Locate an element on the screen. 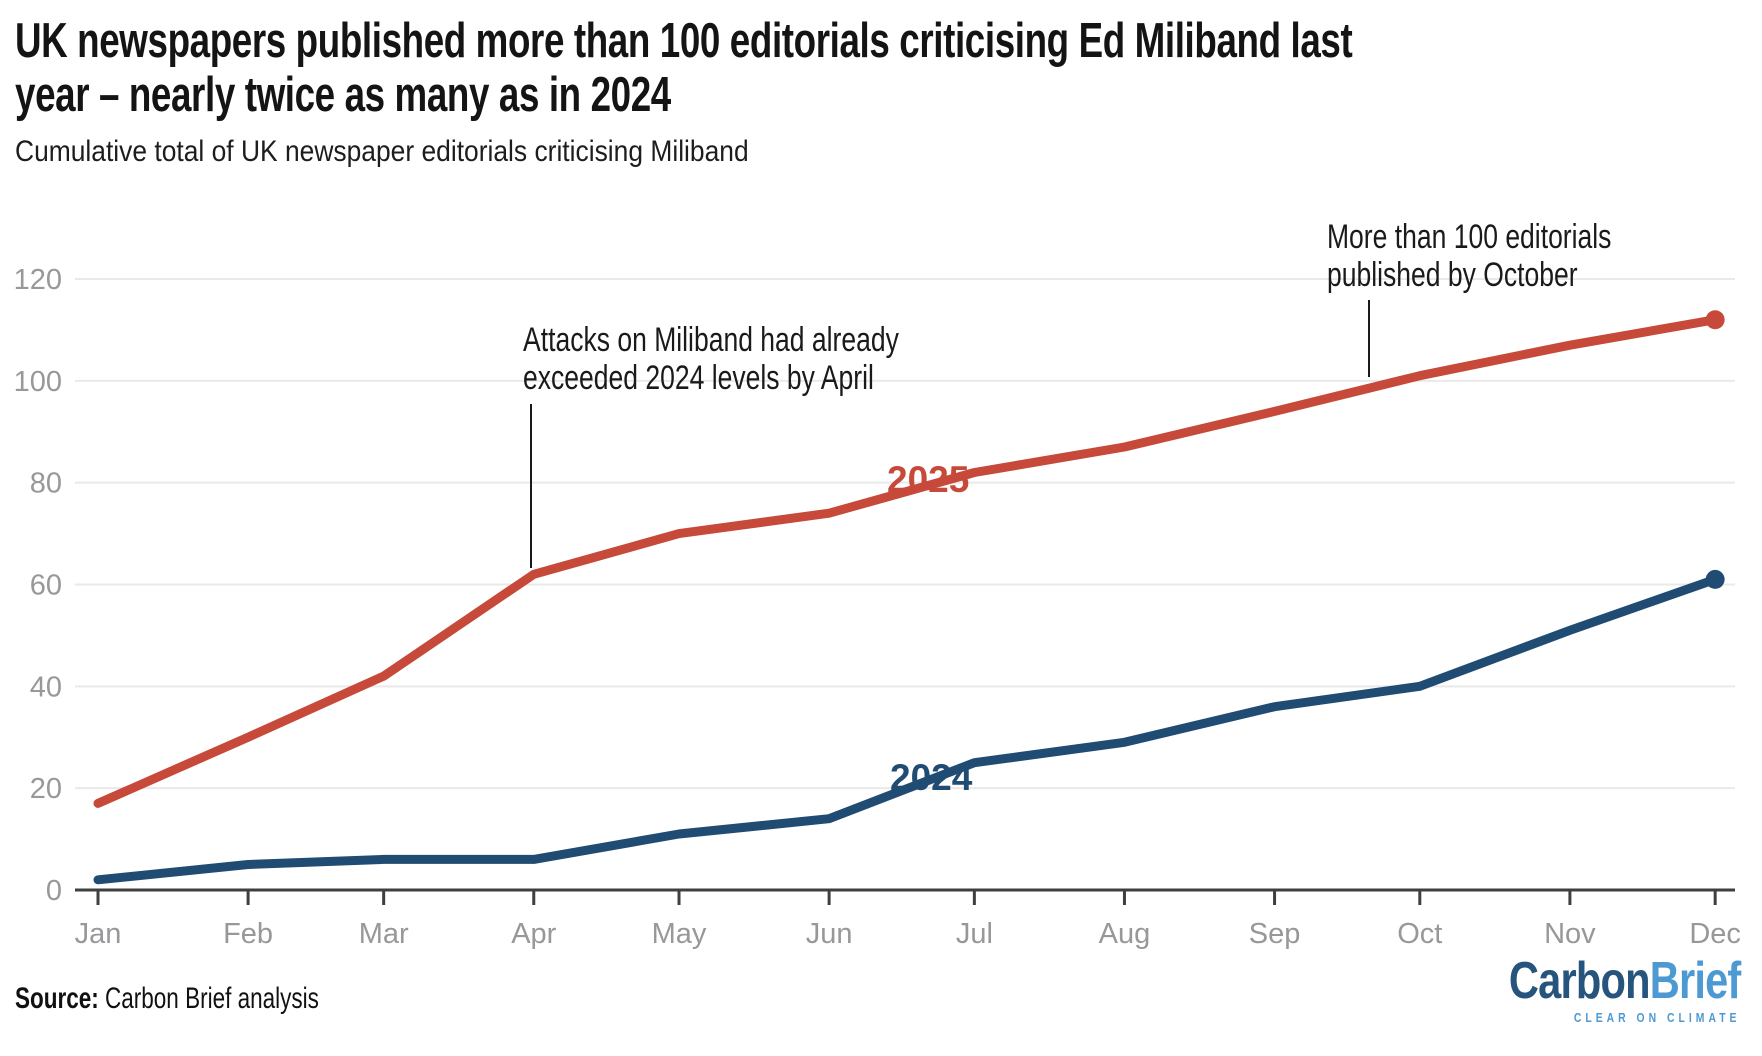 The width and height of the screenshot is (1762, 1056). x-axis-label-Jun: Jun is located at coordinates (829, 934).